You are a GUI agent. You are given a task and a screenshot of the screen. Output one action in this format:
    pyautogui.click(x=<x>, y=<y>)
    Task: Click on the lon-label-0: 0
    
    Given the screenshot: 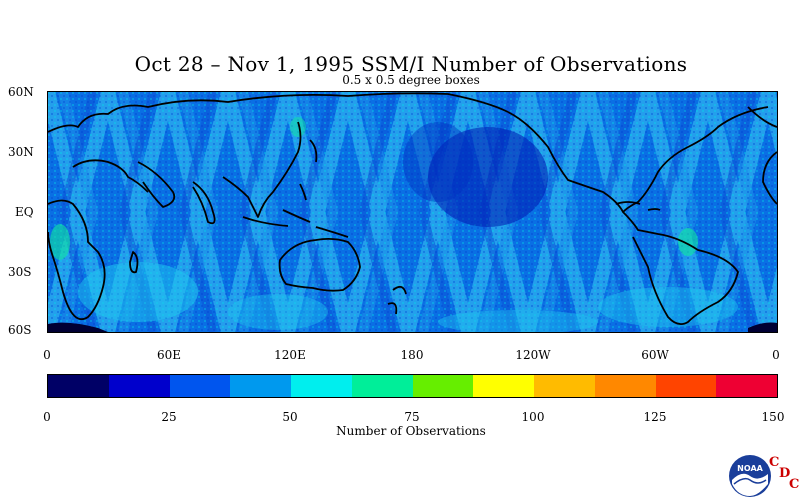 What is the action you would take?
    pyautogui.click(x=47, y=355)
    